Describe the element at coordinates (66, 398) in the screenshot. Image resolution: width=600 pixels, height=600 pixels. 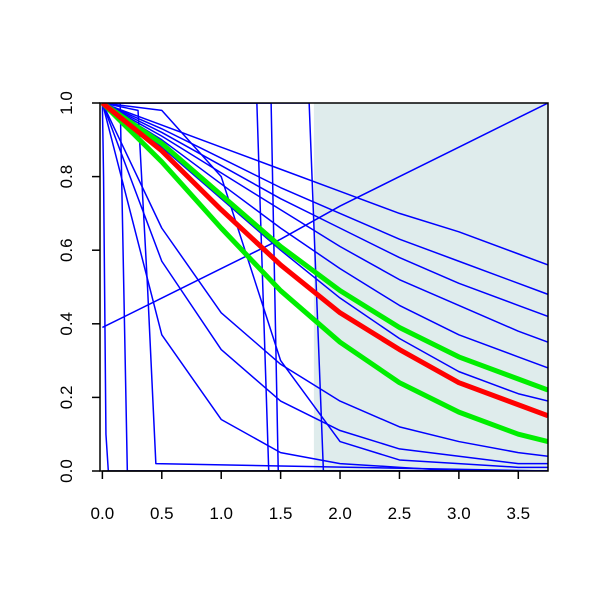
I see `y-tick-label: 0.2` at that location.